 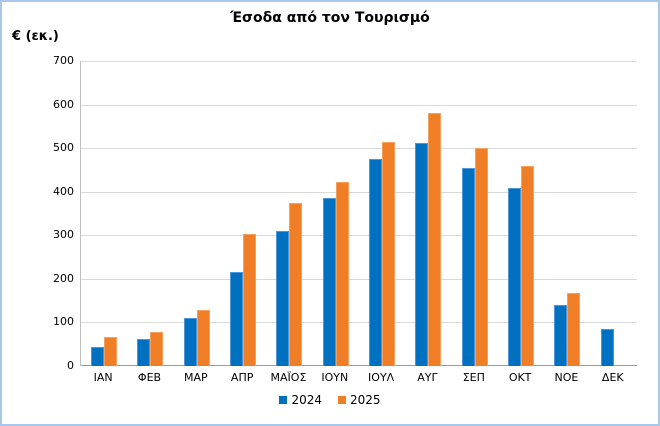 I want to click on legend-item-2025: 2025, so click(x=359, y=400).